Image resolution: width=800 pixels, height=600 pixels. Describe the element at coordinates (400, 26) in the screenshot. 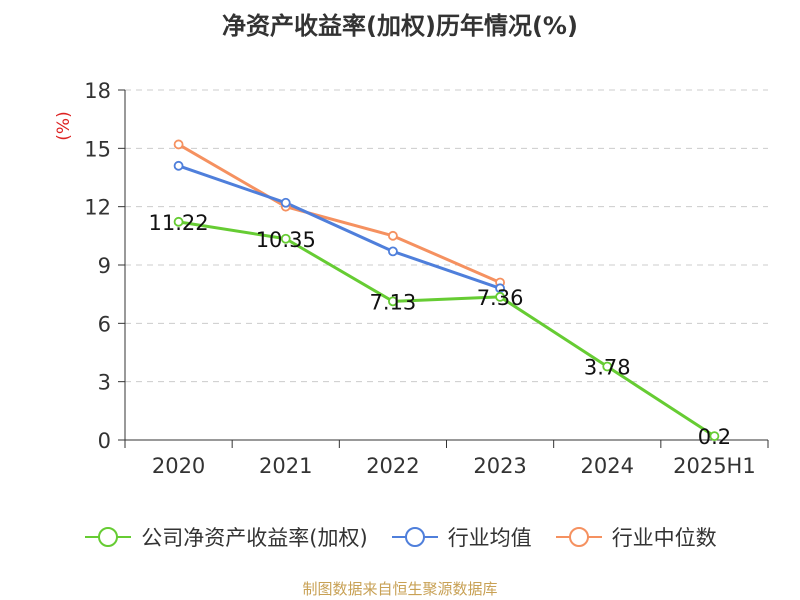

I see `chart-title: 净资产收益率(加权)历年情况(%)` at that location.